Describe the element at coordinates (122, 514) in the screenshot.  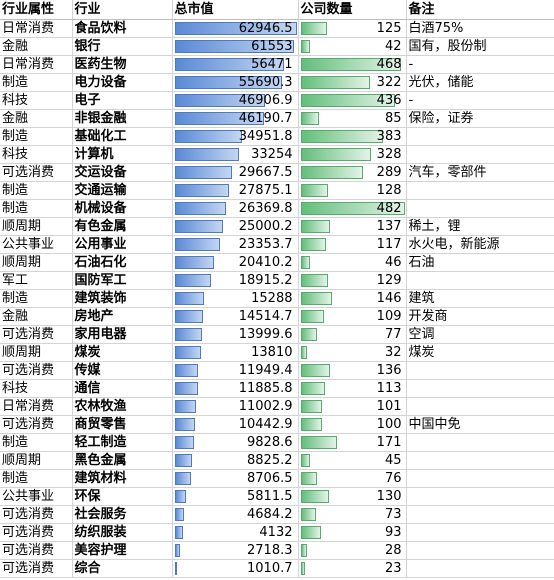
I see `cell-industry: 社会服务` at that location.